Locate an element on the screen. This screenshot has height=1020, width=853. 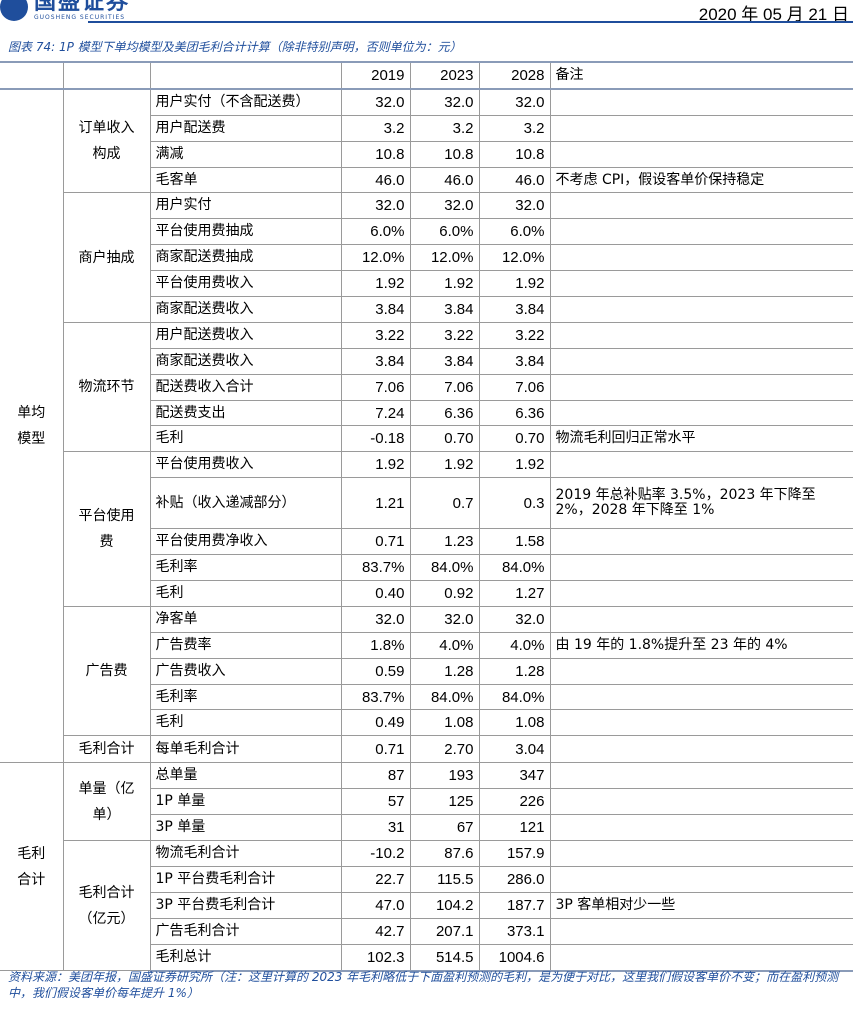
value-cell: 104.2 is located at coordinates (444, 905).